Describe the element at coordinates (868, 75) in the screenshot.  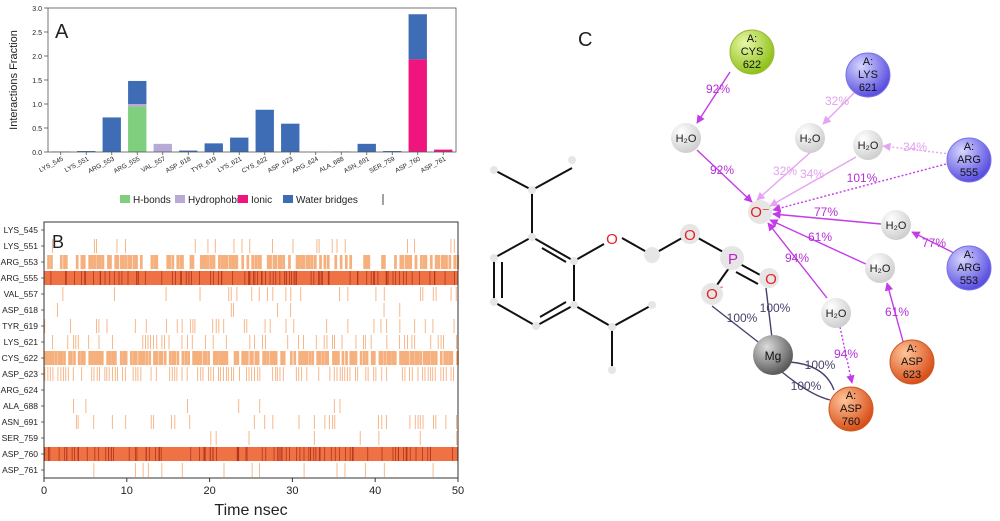
I see `residue-name: LYS` at that location.